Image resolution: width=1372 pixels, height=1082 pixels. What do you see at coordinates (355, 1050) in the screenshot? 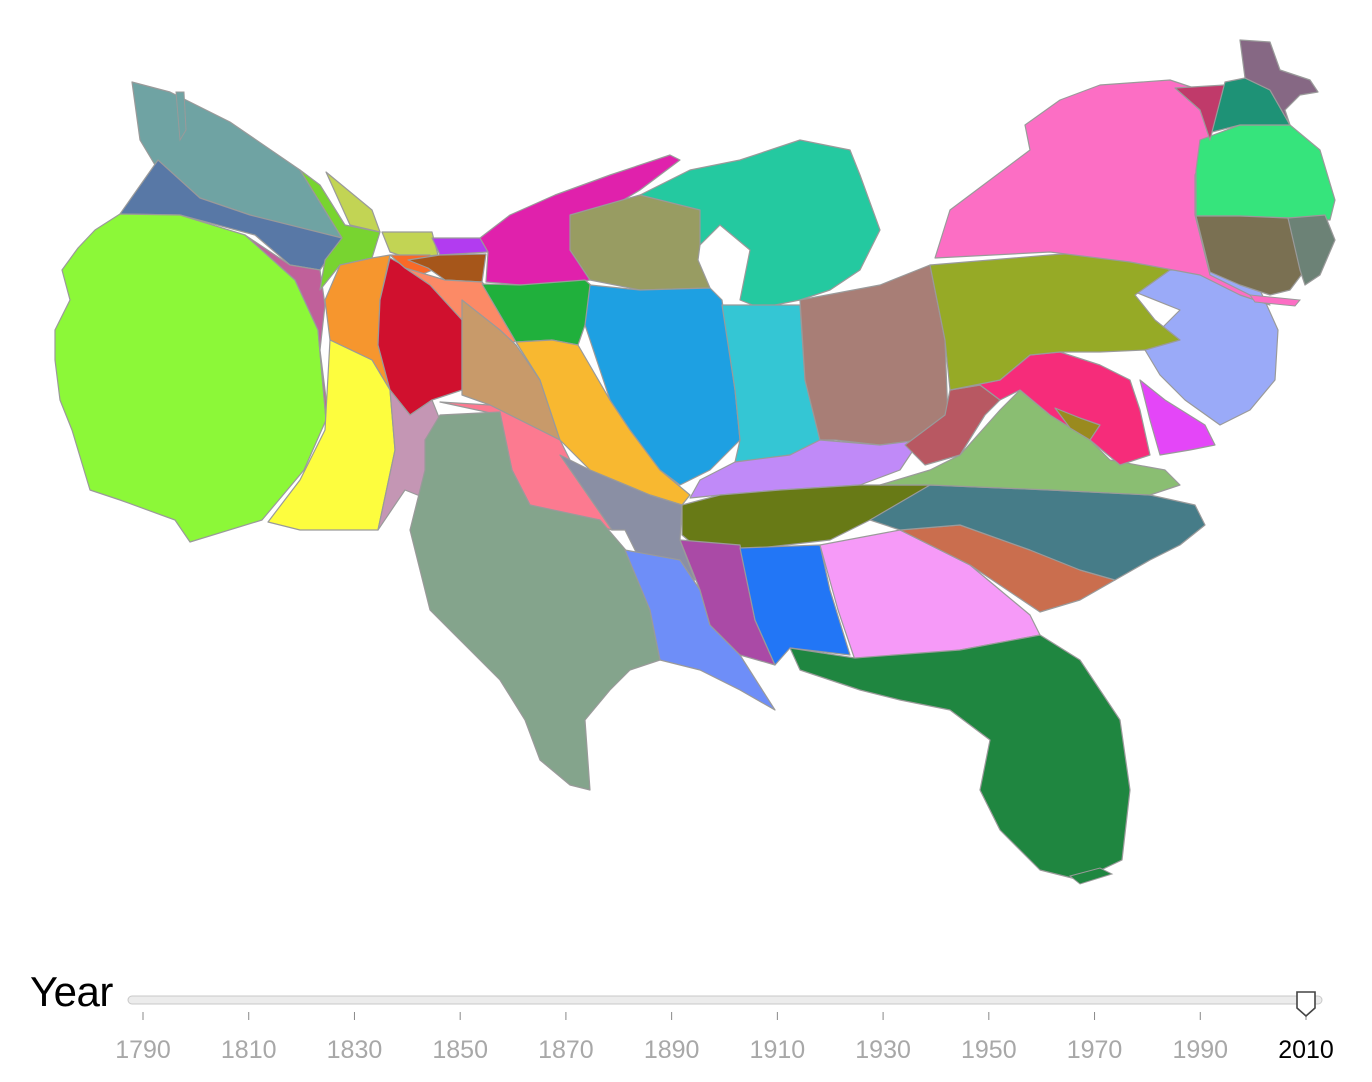
I see `tick-label-1830: 1830` at bounding box center [355, 1050].